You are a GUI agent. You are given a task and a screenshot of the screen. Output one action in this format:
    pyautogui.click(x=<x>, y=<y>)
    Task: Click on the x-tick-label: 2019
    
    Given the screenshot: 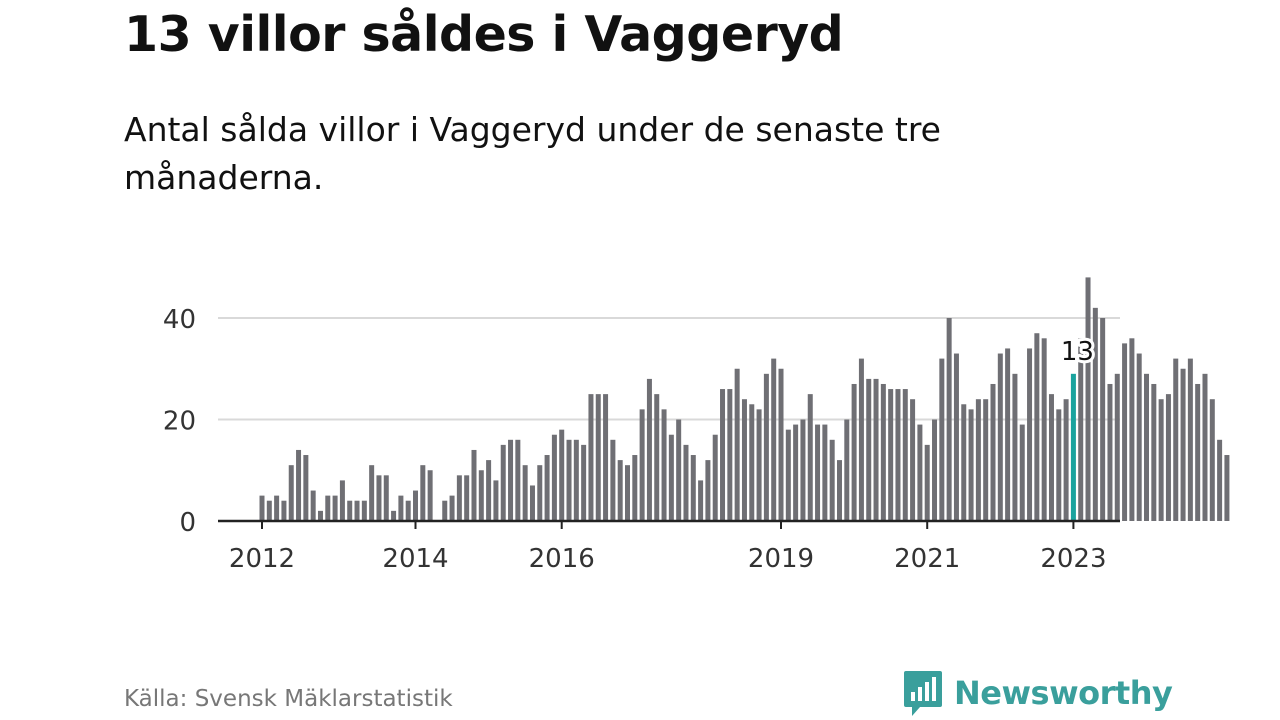 What is the action you would take?
    pyautogui.click(x=781, y=559)
    